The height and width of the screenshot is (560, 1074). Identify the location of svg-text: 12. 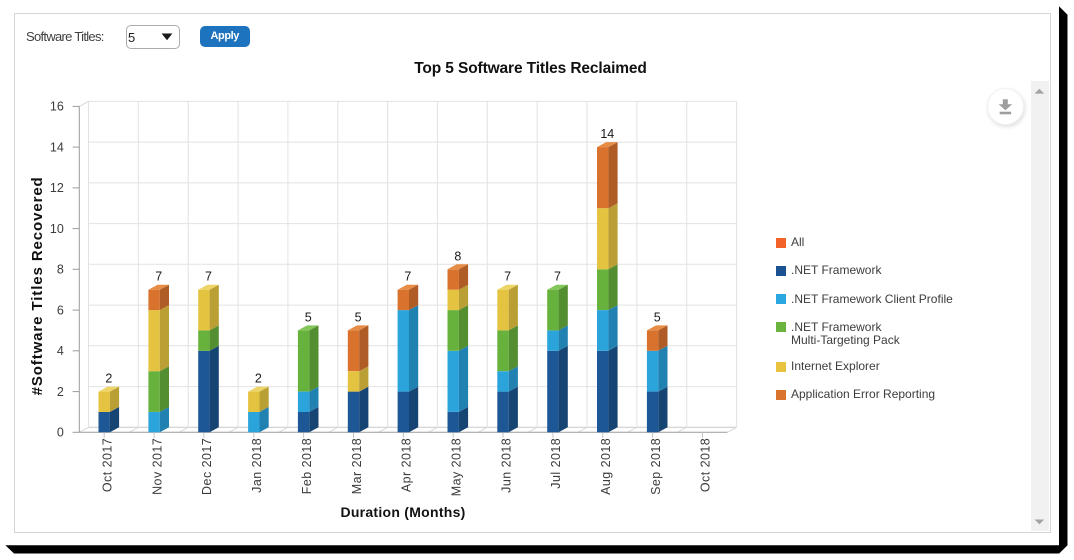
(57, 188).